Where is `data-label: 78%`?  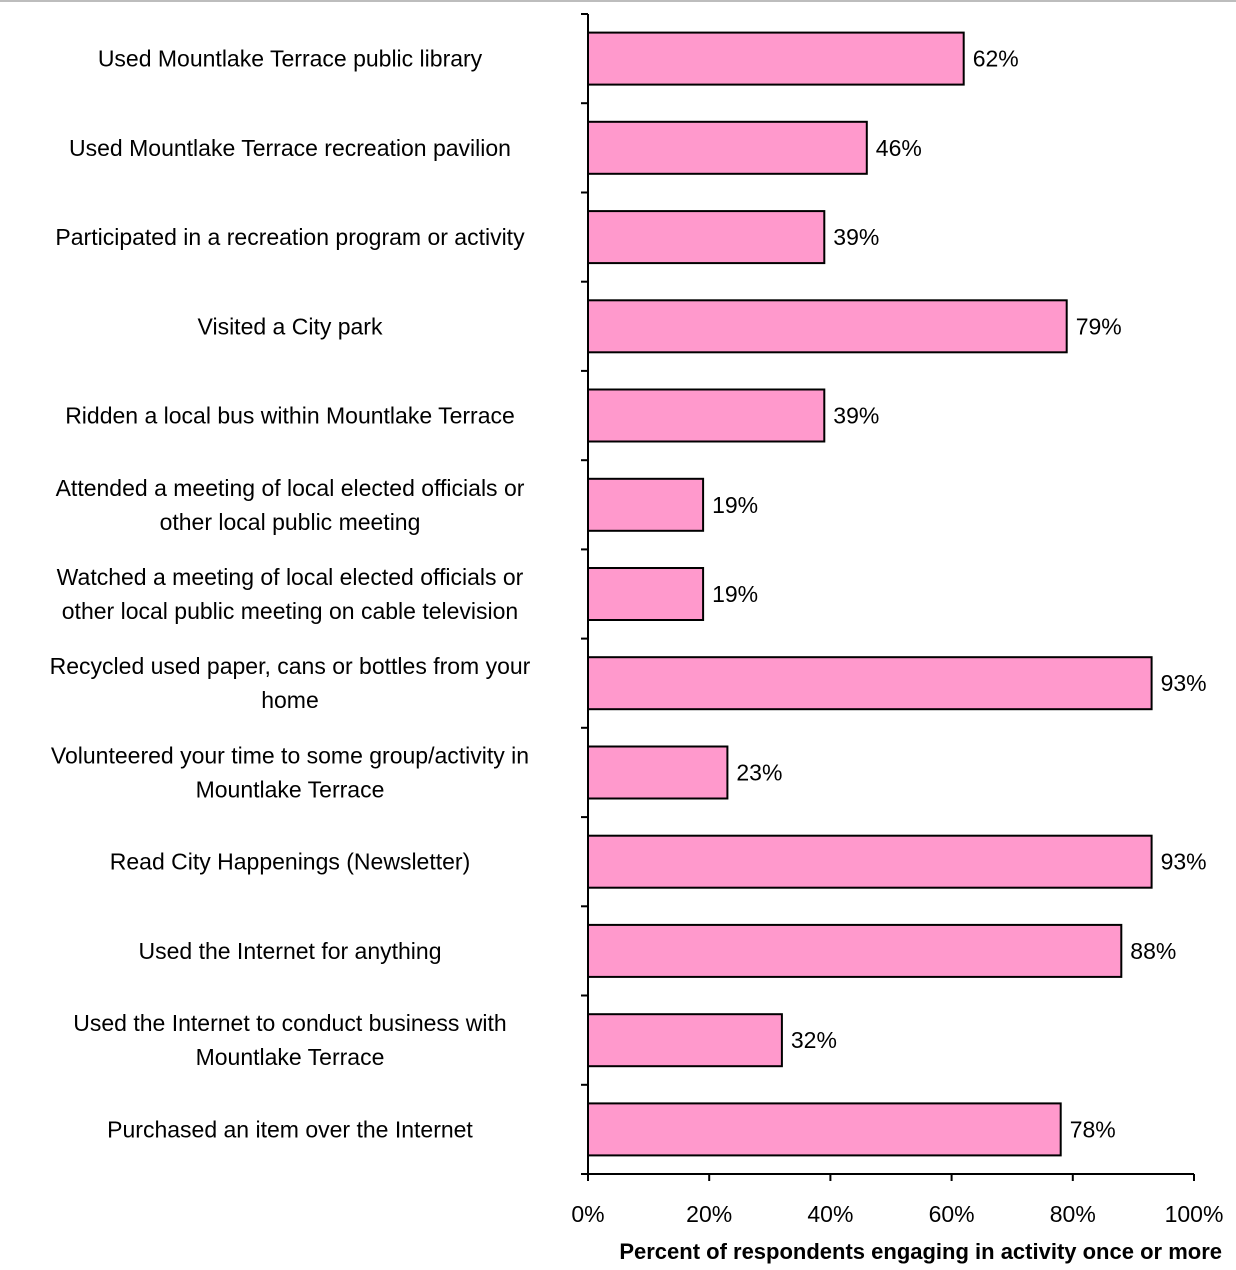
data-label: 78% is located at coordinates (1093, 1129).